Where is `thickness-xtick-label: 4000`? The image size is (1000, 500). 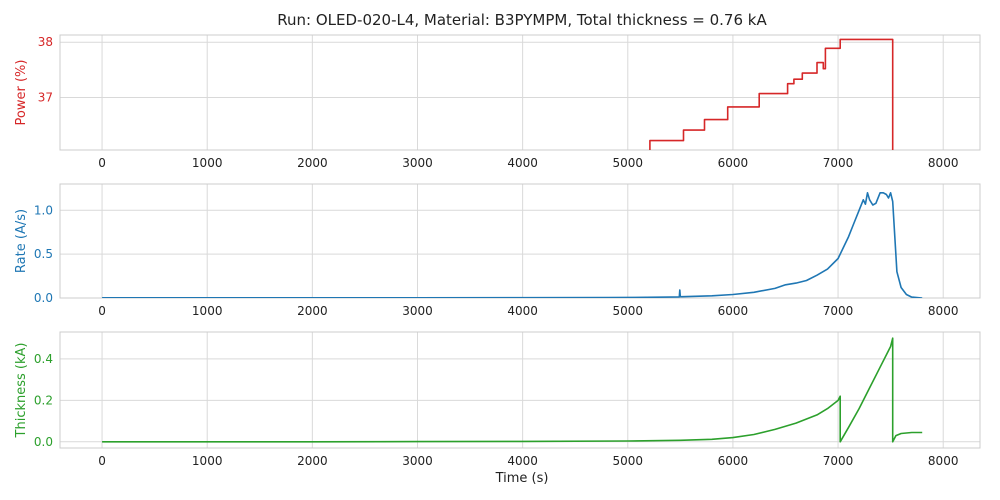 thickness-xtick-label: 4000 is located at coordinates (522, 461).